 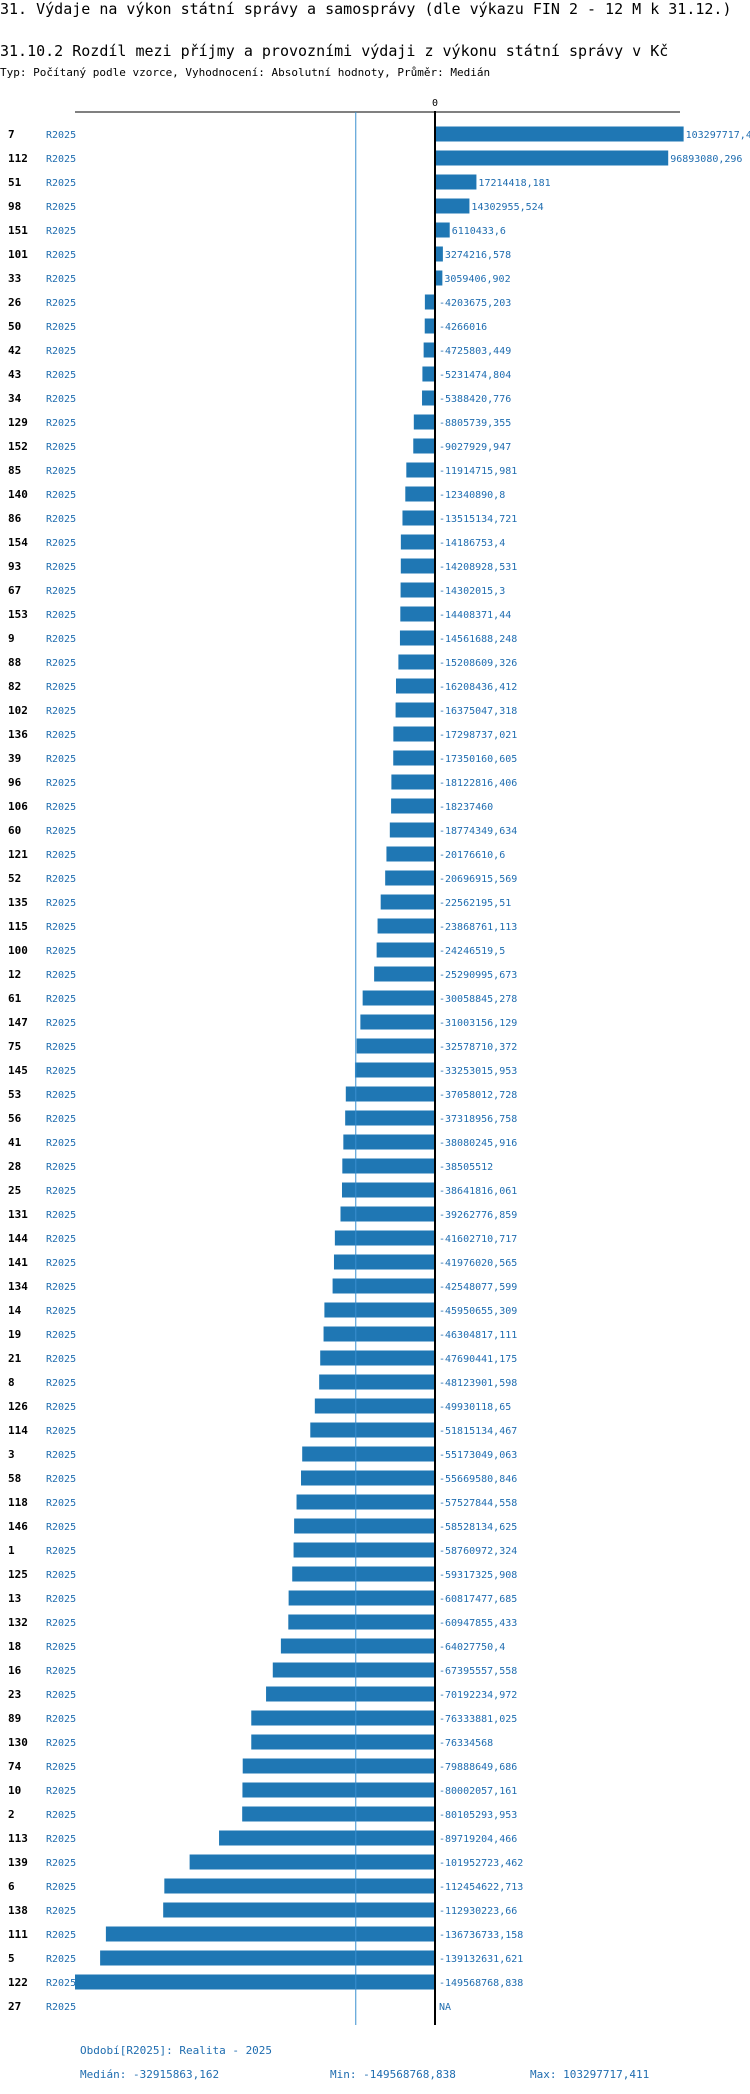 What do you see at coordinates (11, 1958) in the screenshot?
I see `row-id-label: 5` at bounding box center [11, 1958].